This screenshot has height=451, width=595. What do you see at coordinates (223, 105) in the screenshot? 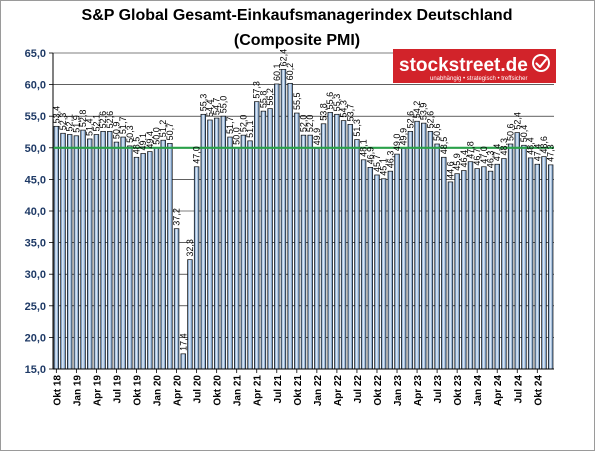
I see `data-label: 55,0` at bounding box center [223, 105].